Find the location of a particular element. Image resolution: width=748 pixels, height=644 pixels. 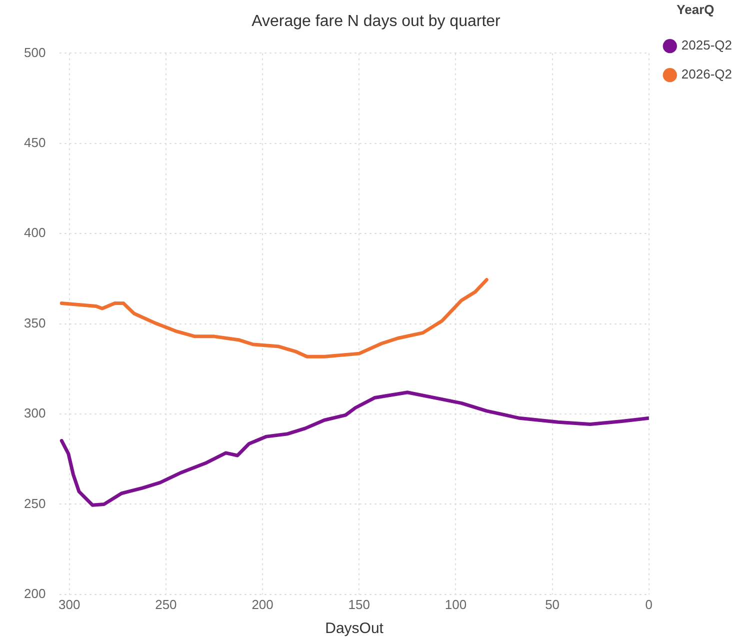

y-tick-label: 400 is located at coordinates (35, 232).